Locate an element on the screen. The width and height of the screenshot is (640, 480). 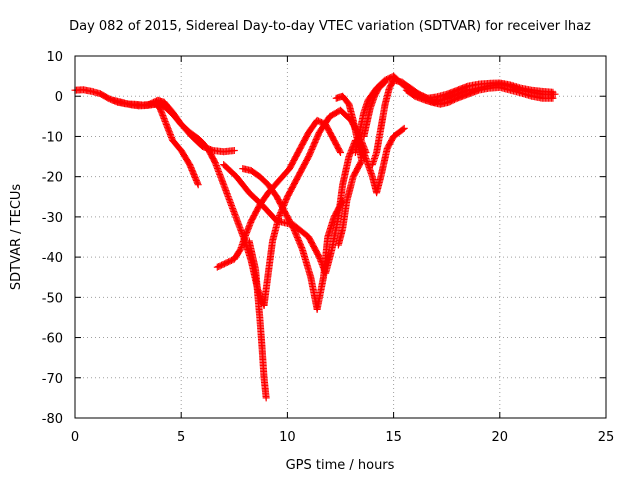
y-tick-label: -20 is located at coordinates (52, 178).